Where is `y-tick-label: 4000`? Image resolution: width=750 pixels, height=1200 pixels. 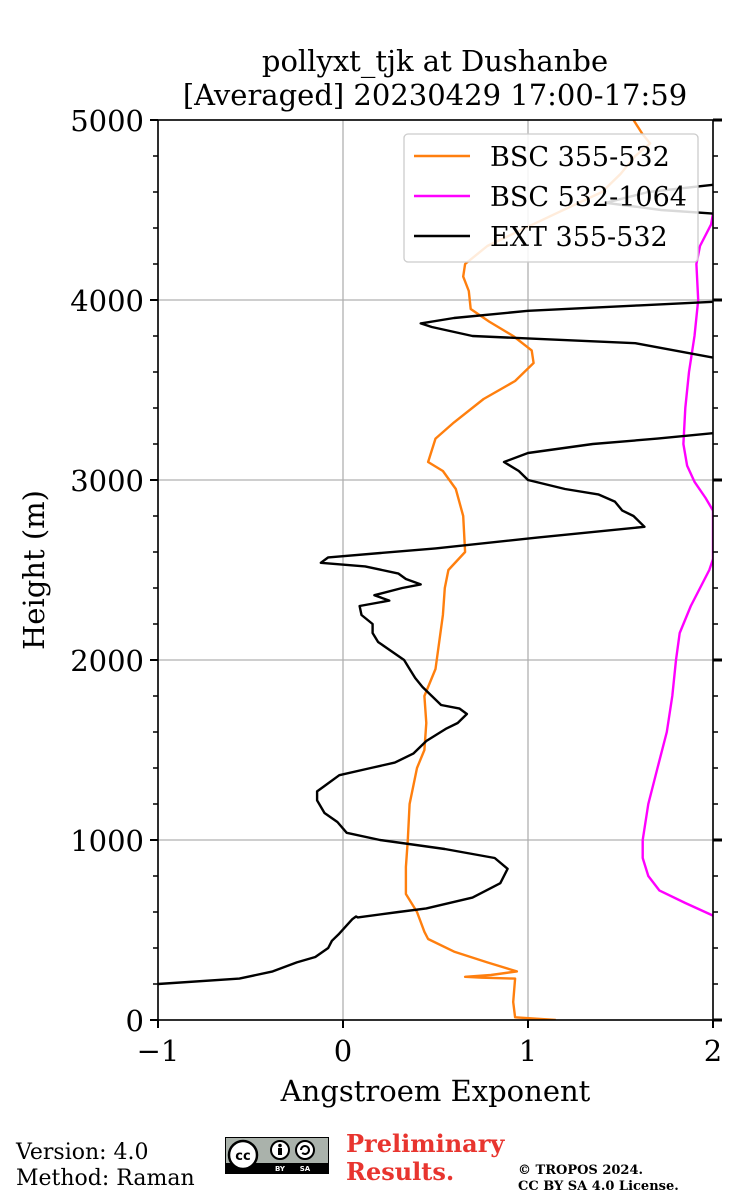
y-tick-label: 4000 is located at coordinates (107, 301).